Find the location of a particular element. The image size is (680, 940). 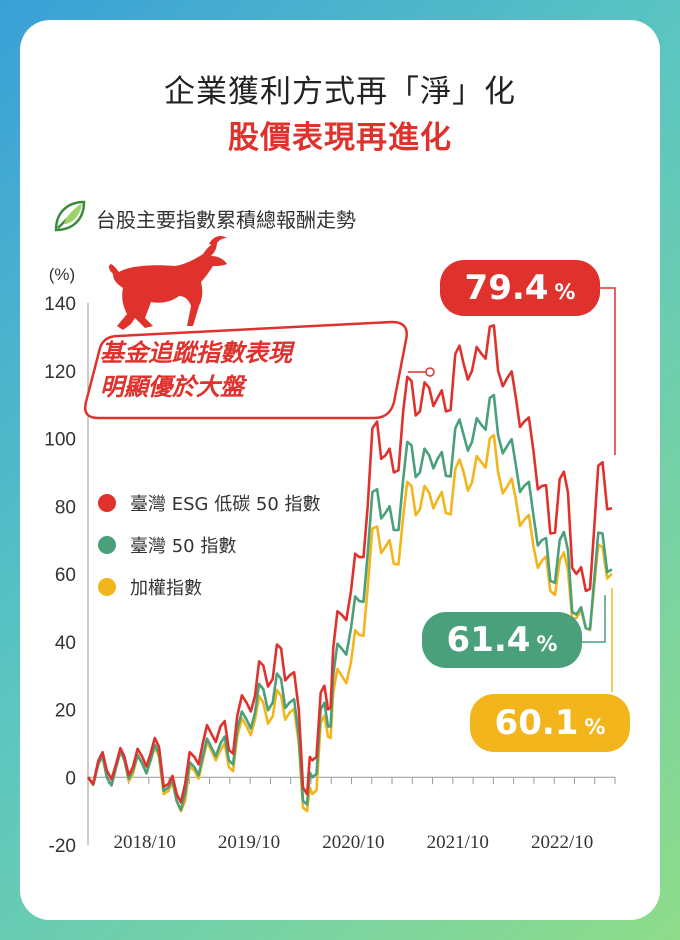

callout-box is located at coordinates (246, 370).